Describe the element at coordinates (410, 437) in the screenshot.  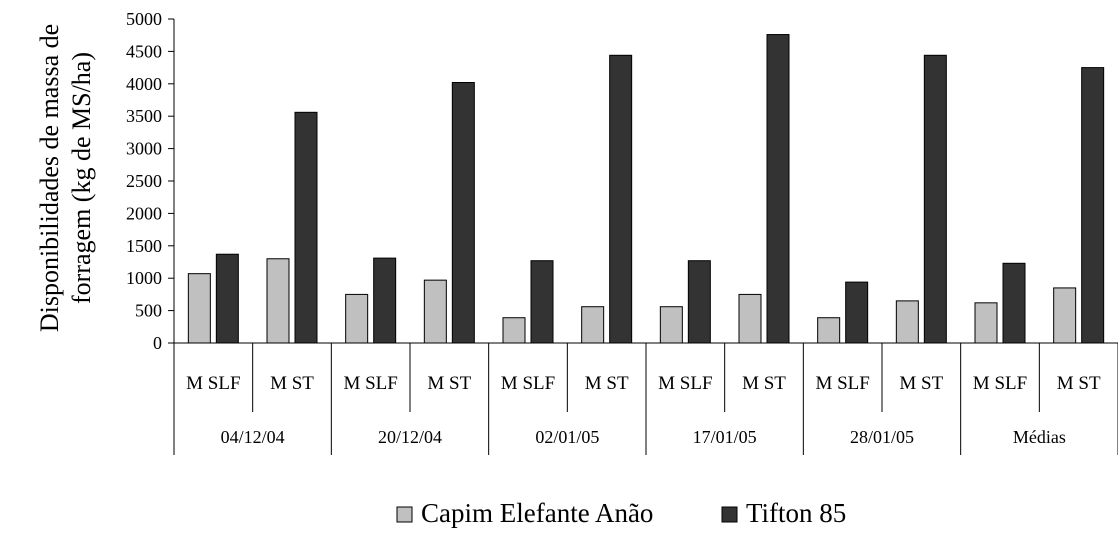
I see `x-group-label: 20/12/04` at that location.